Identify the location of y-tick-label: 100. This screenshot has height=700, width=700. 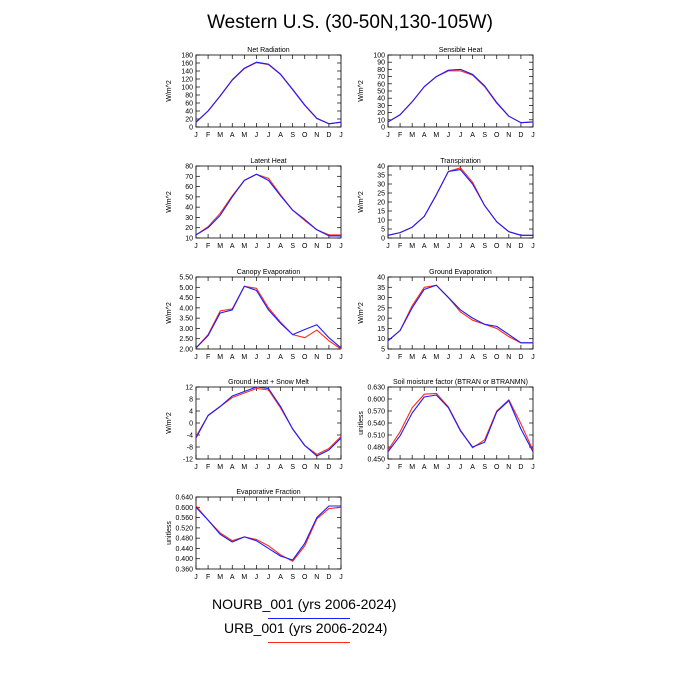
(379, 56).